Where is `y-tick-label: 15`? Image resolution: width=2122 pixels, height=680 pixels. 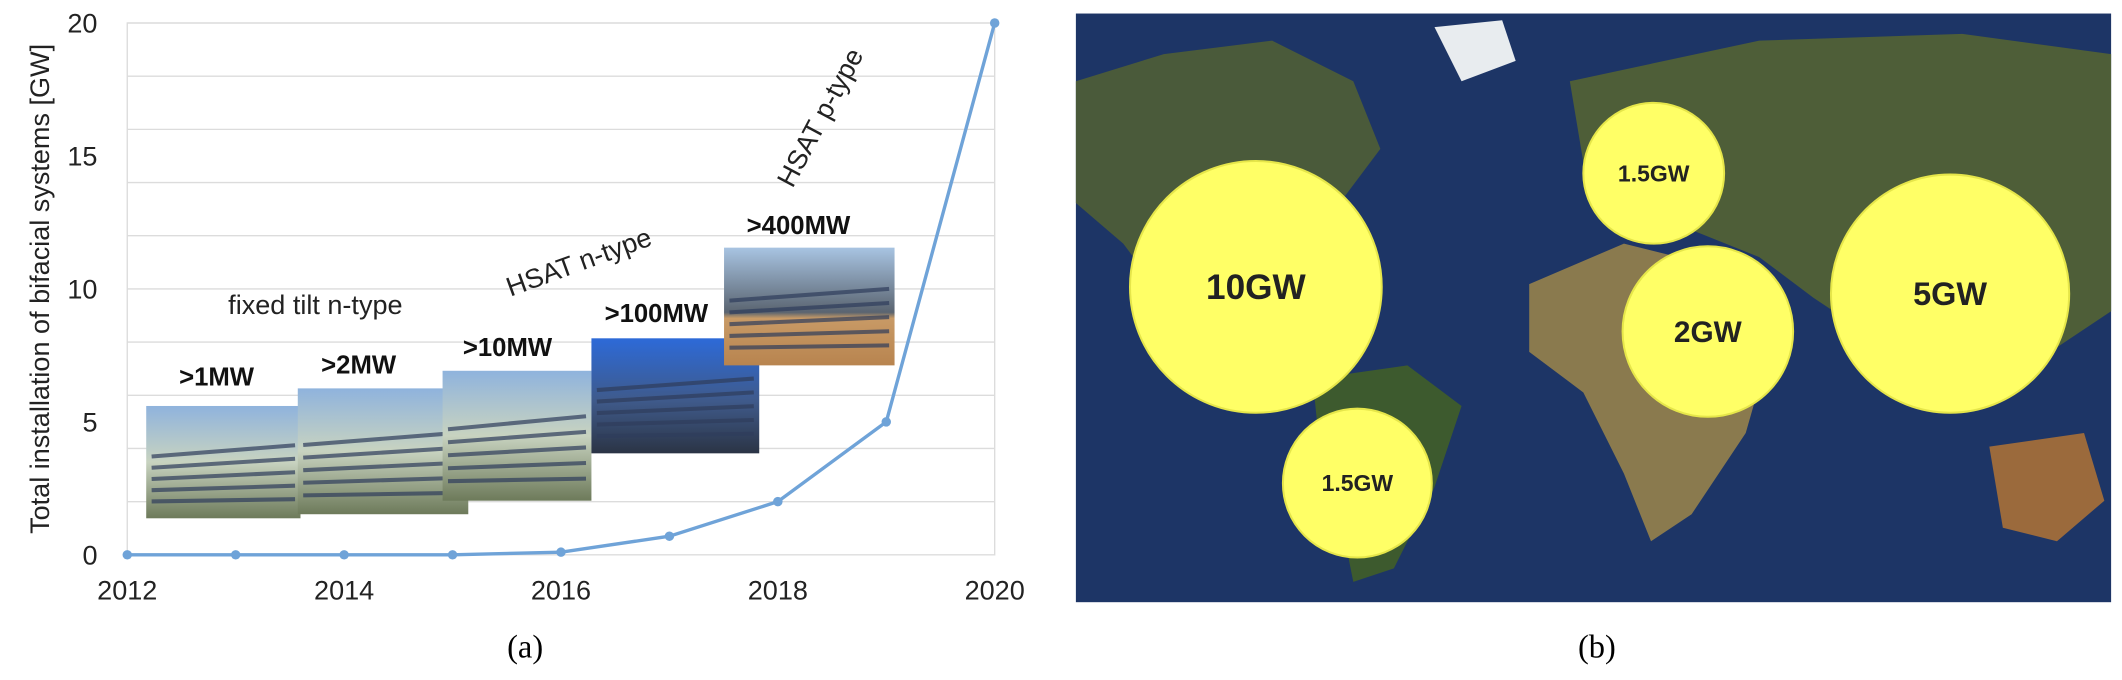
y-tick-label: 15 is located at coordinates (82, 156).